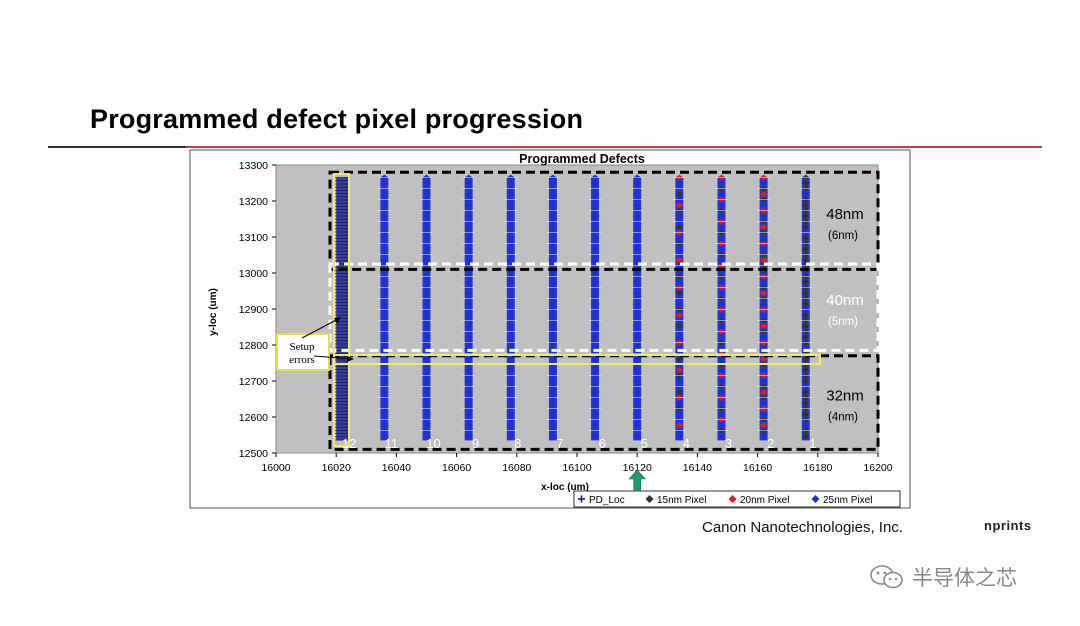 The width and height of the screenshot is (1080, 626). Describe the element at coordinates (964, 578) in the screenshot. I see `watermark-text: 半导体之芯` at that location.